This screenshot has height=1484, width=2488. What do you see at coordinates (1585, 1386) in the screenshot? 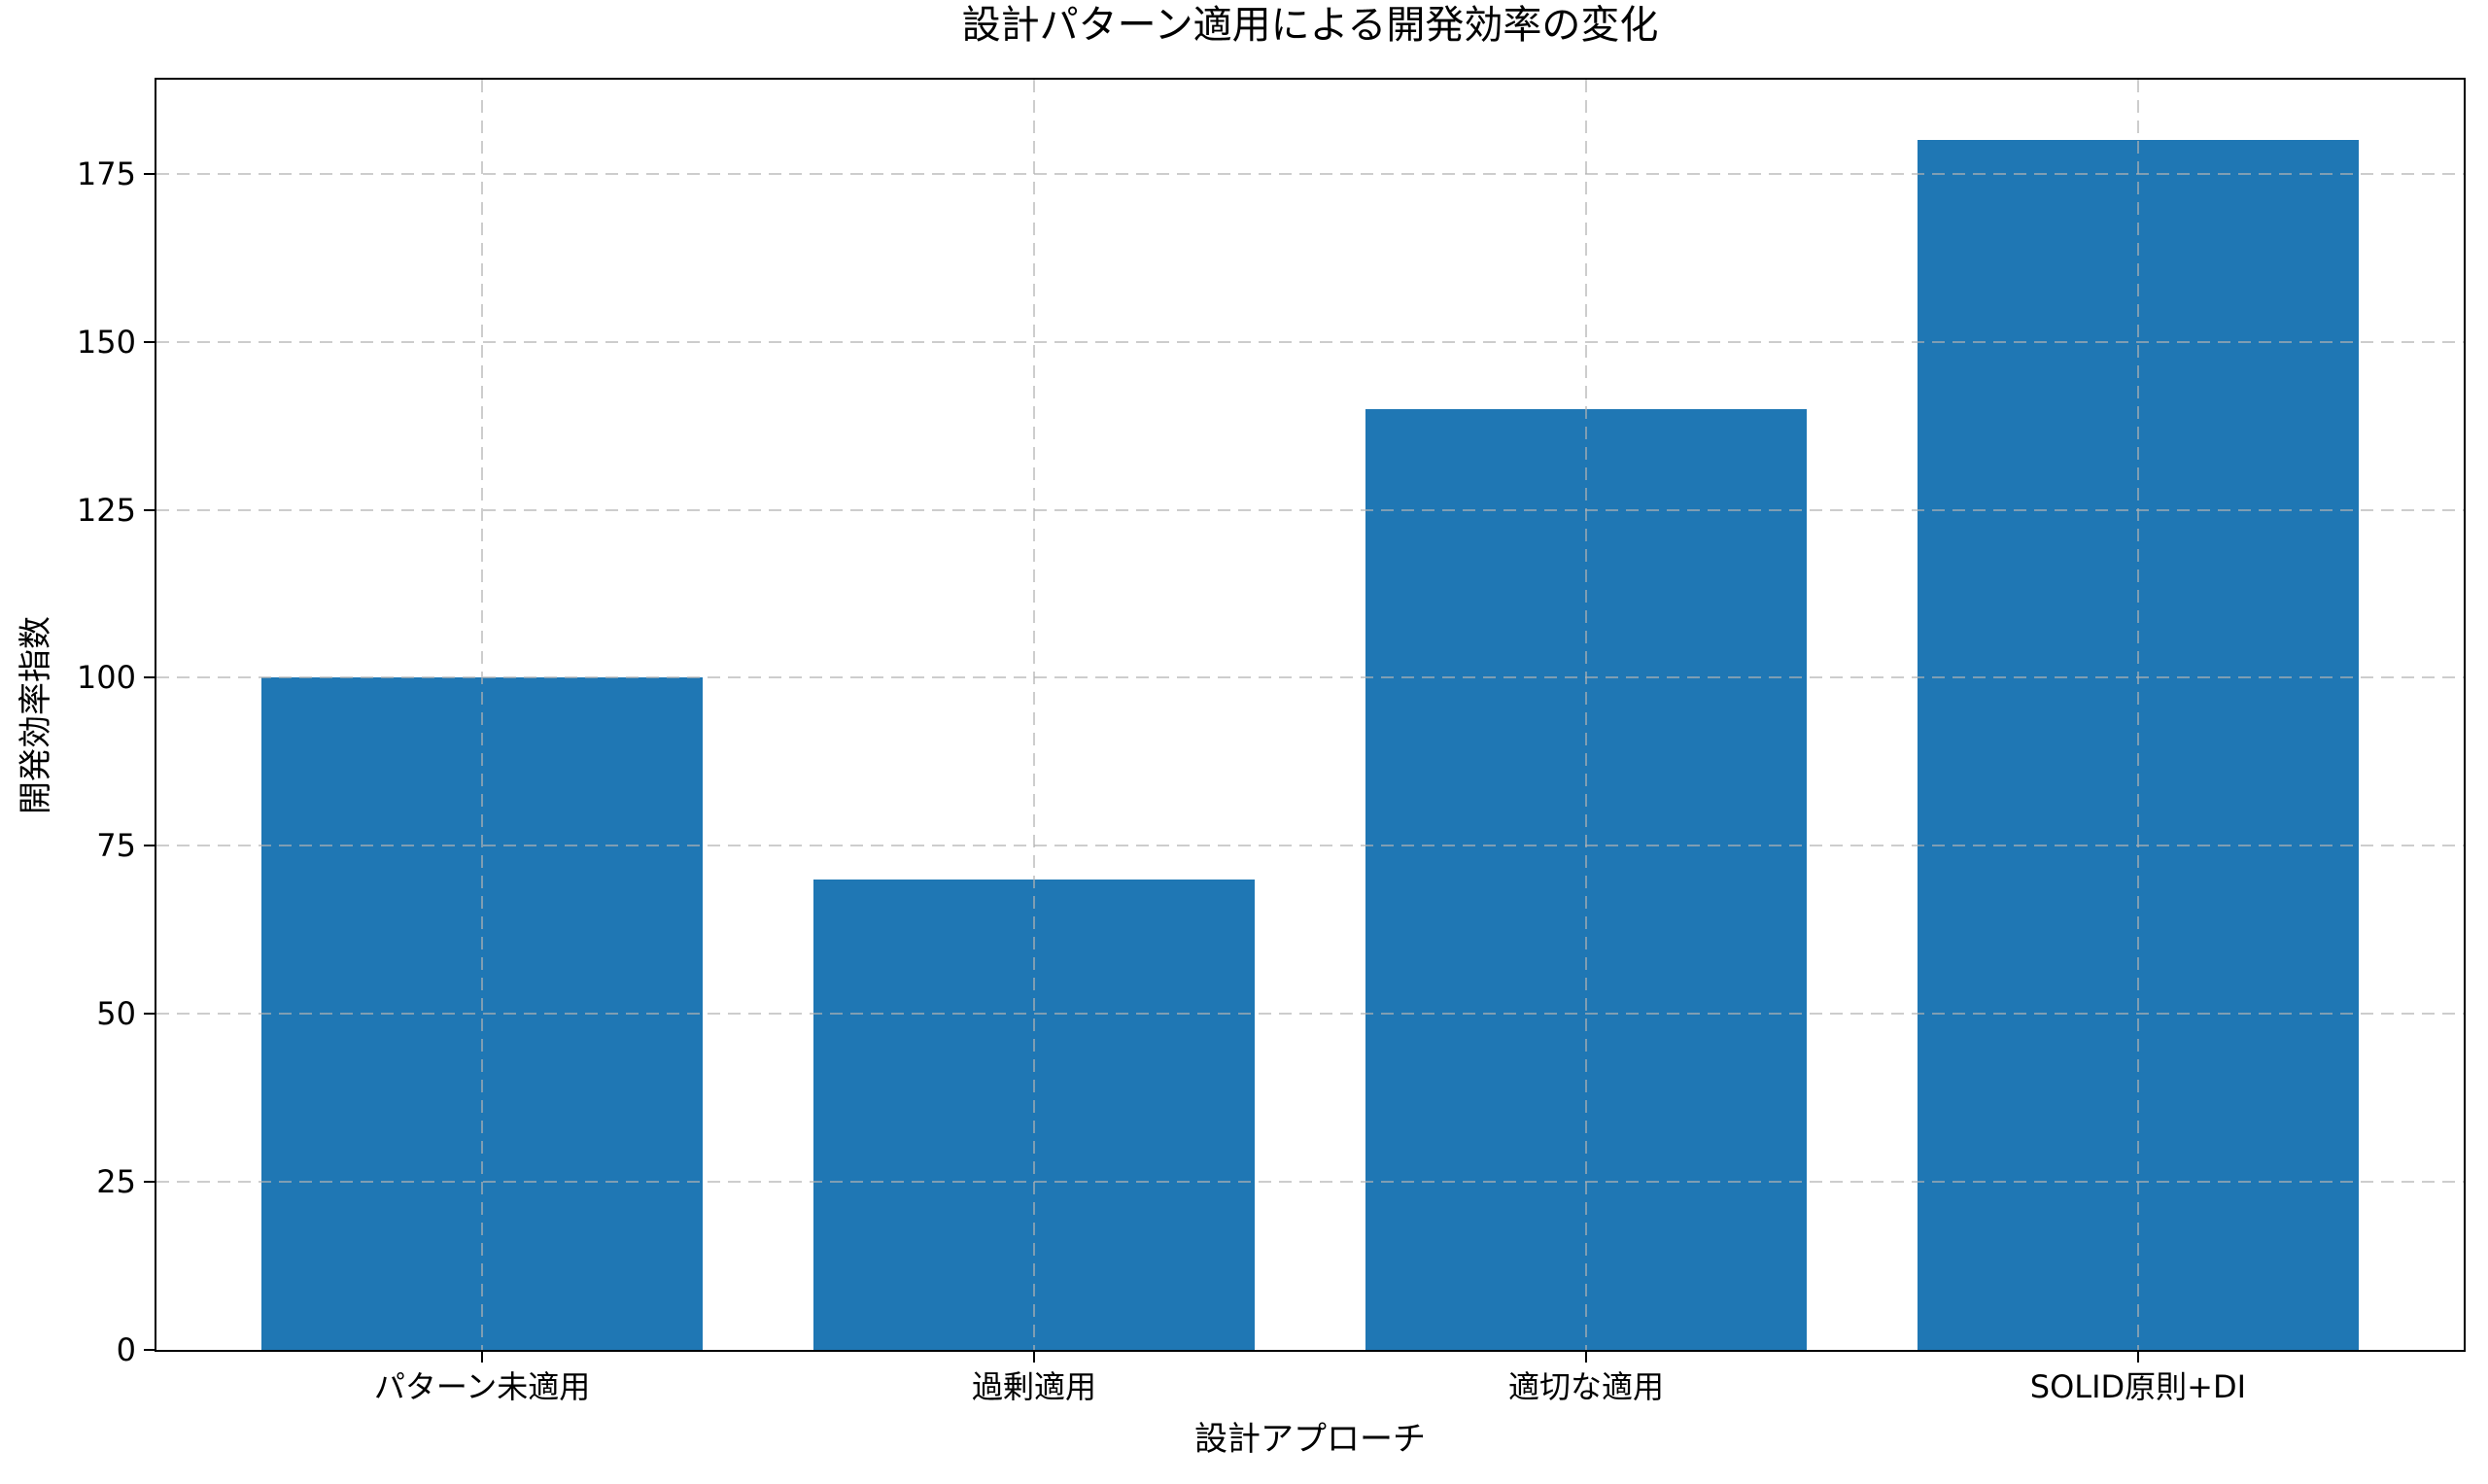
I see `x-tick-label-適切な適用: 適切な適用` at bounding box center [1585, 1386].